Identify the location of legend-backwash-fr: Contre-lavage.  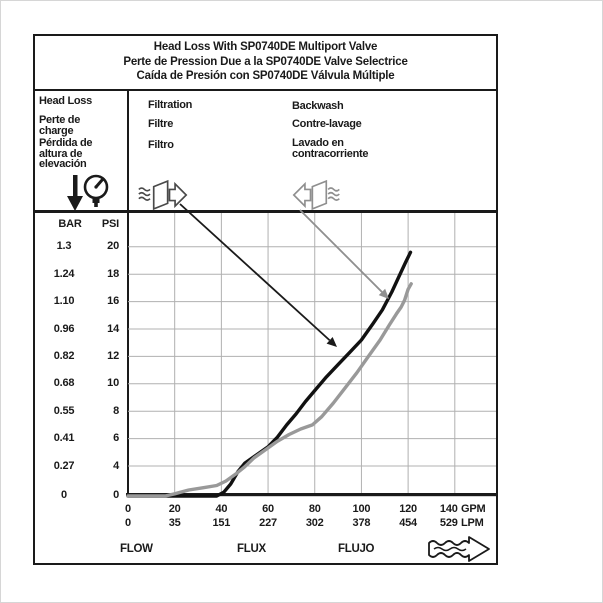
(327, 124).